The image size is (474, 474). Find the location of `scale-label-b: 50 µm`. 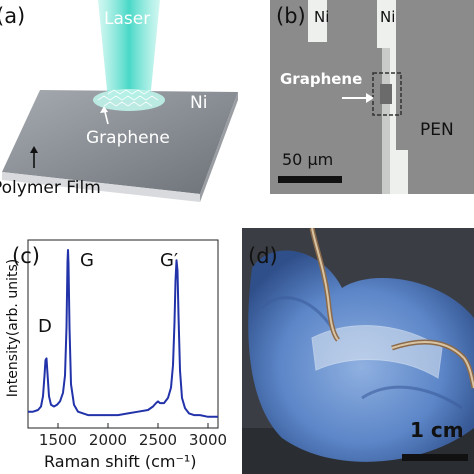

scale-label-b: 50 µm is located at coordinates (308, 159).